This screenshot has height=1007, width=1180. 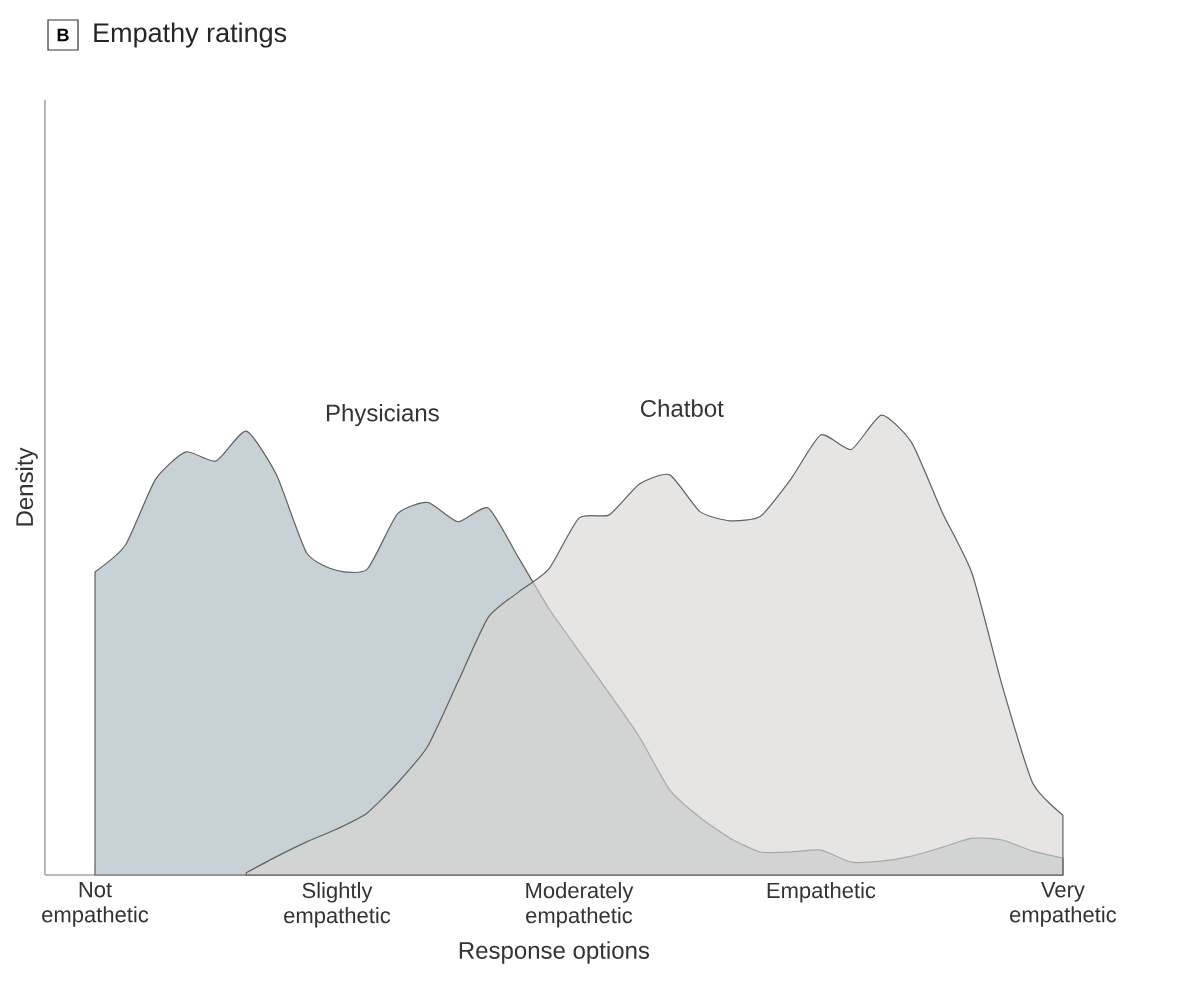 What do you see at coordinates (580, 905) in the screenshot?
I see `x-tick-label: Moderately empathetic` at bounding box center [580, 905].